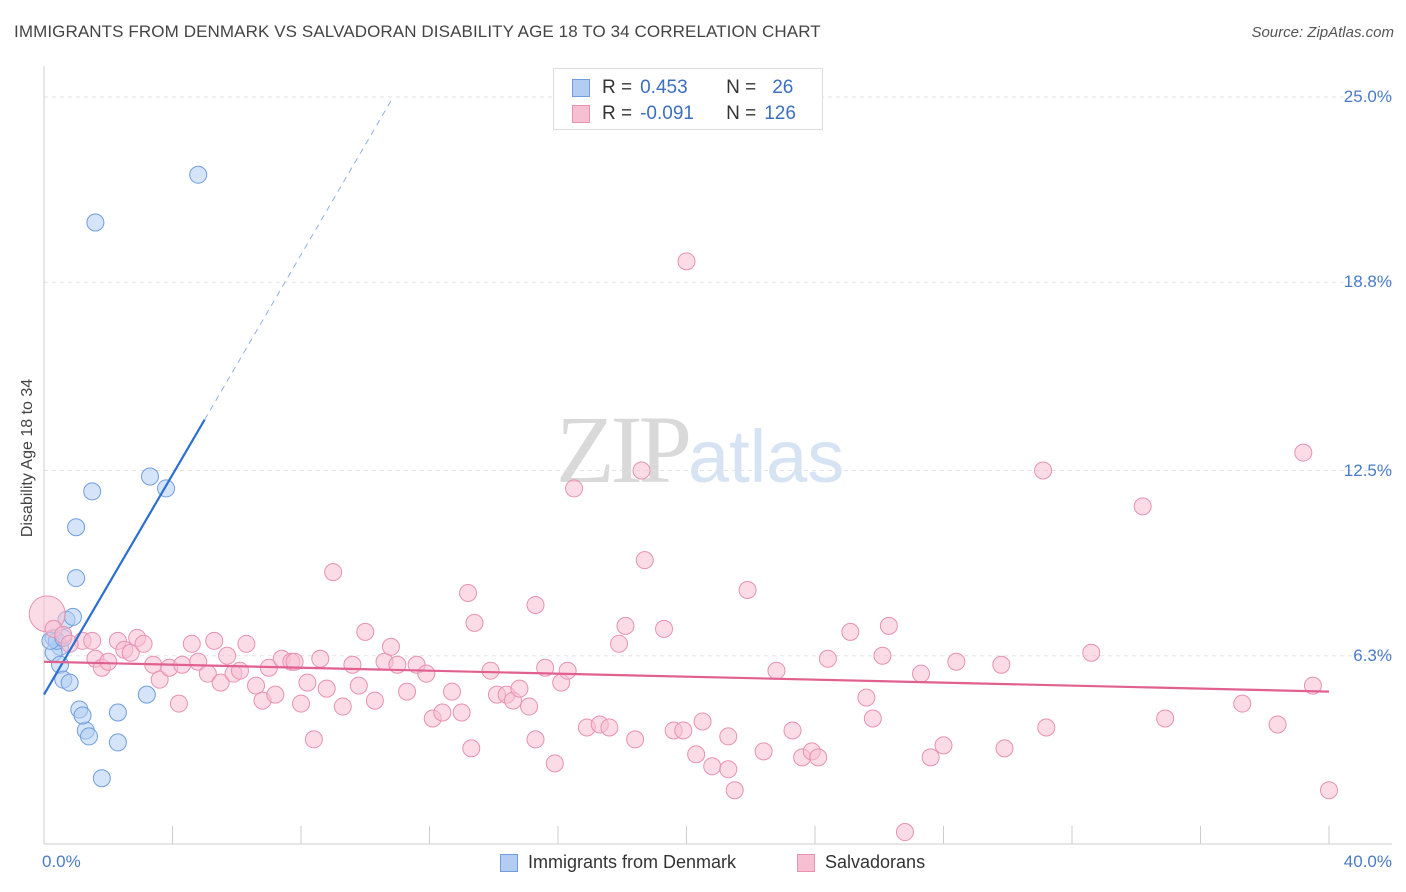 This screenshot has height=892, width=1406. Describe the element at coordinates (1367, 861) in the screenshot. I see `x-tick-label-1: 40.0%` at that location.